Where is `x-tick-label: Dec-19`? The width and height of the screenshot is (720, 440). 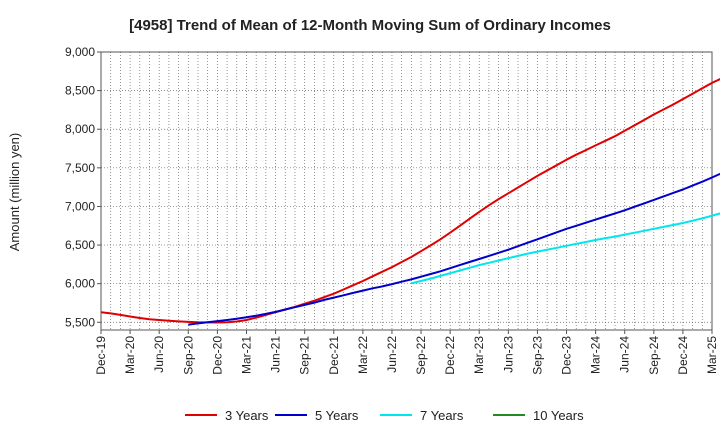 x-tick-label: Dec-19 is located at coordinates (101, 355).